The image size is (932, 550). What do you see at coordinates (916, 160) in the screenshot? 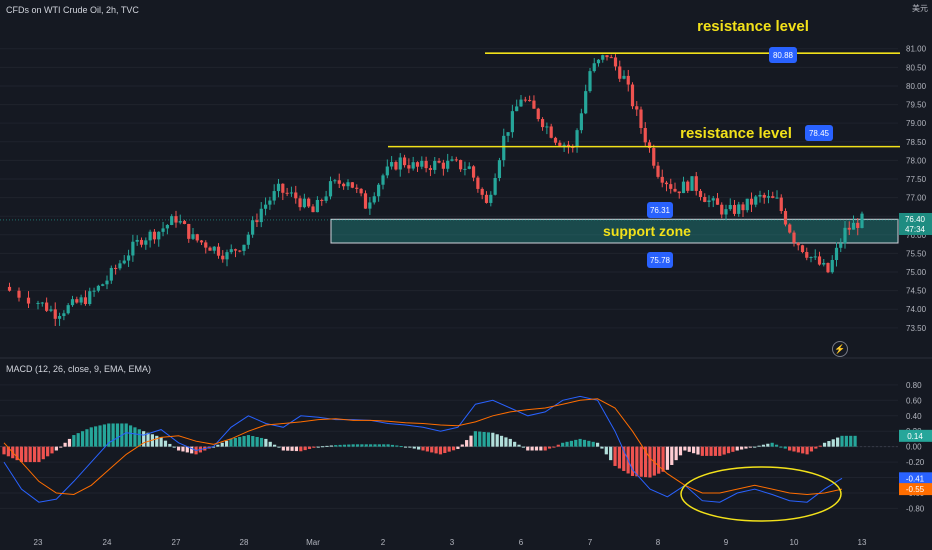
I see `price-tick-label: 78.00` at bounding box center [916, 160].